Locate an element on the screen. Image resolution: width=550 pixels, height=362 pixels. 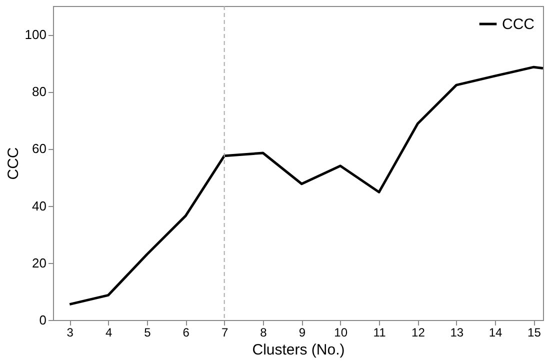
legend-label: CCC is located at coordinates (518, 24).